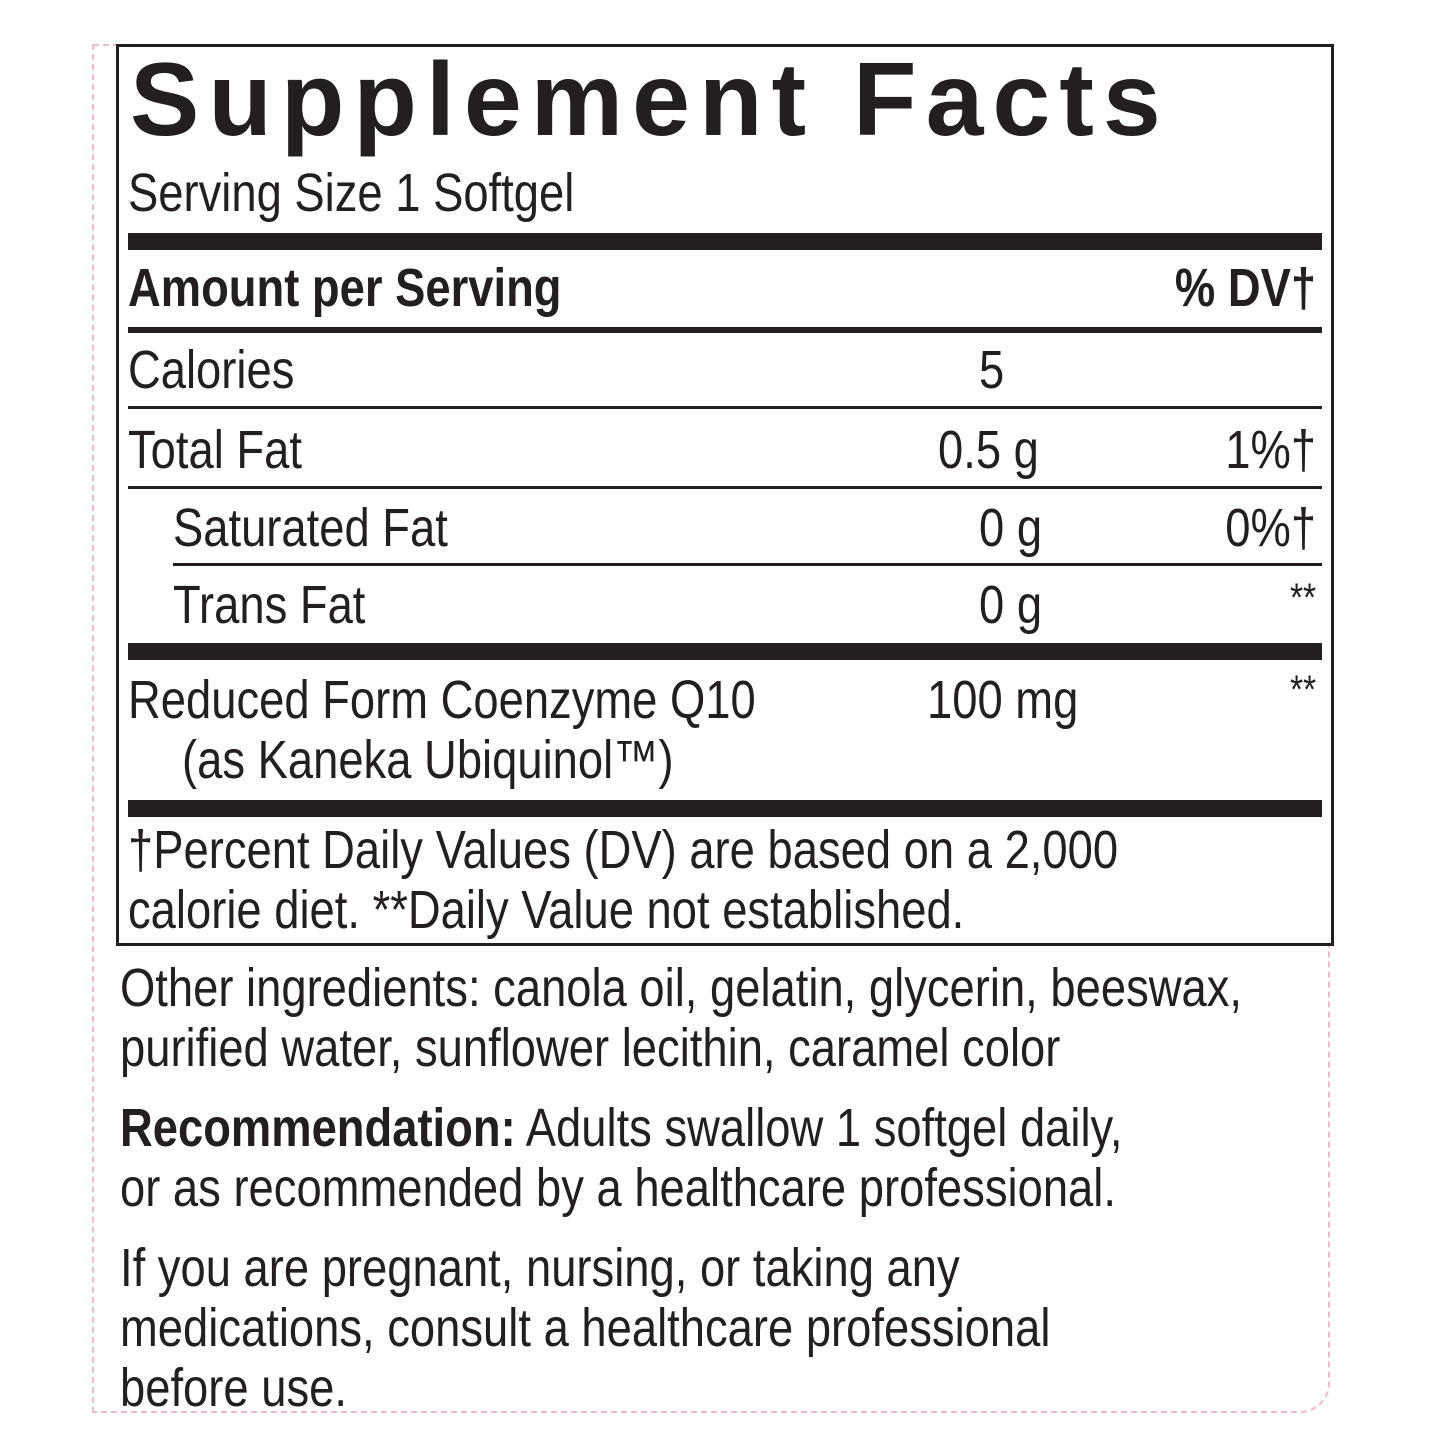  Describe the element at coordinates (1302, 690) in the screenshot. I see `row-dv-coq10: **` at that location.